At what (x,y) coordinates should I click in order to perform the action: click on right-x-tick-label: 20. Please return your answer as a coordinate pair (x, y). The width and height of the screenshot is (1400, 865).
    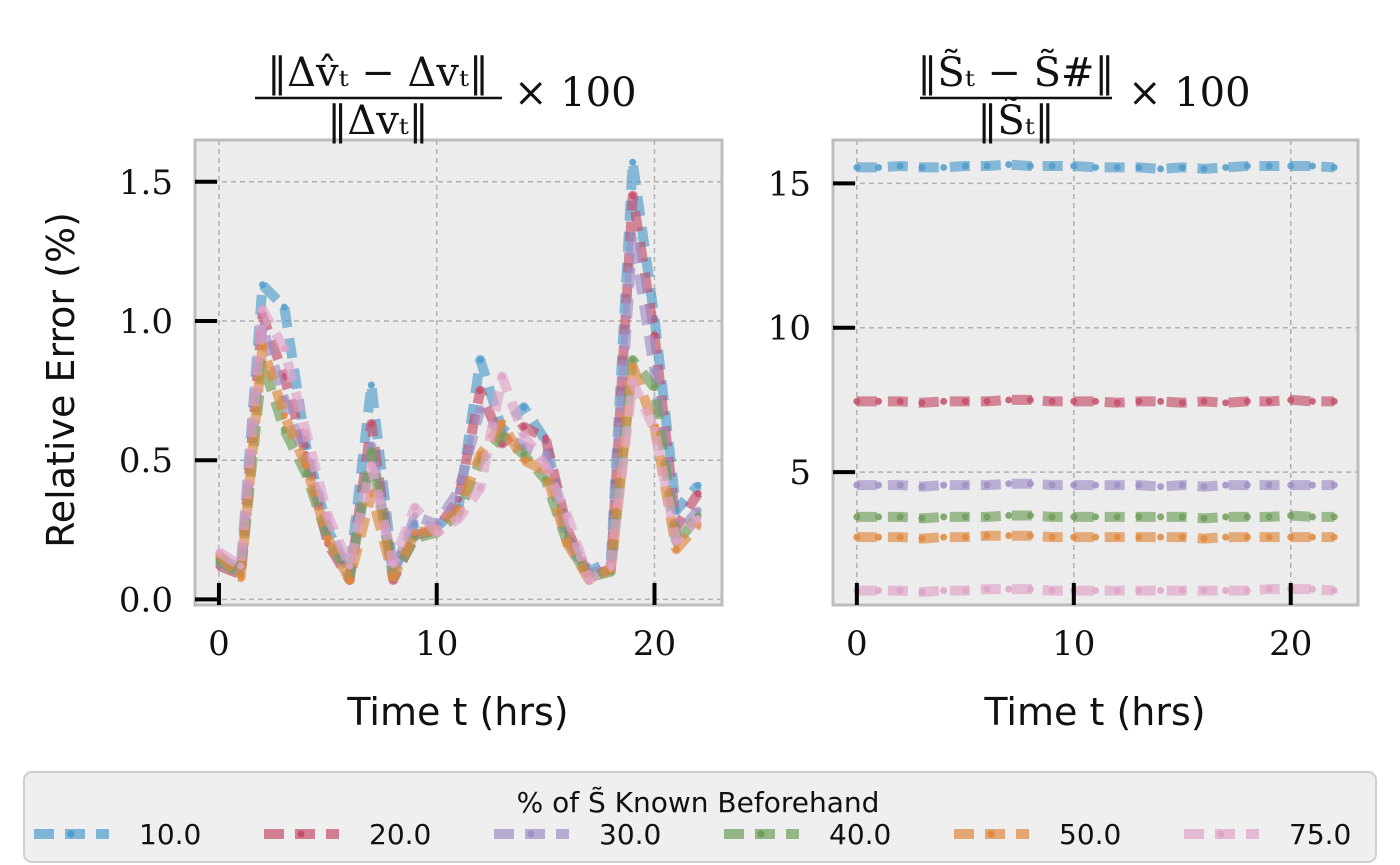
    Looking at the image, I should click on (1290, 644).